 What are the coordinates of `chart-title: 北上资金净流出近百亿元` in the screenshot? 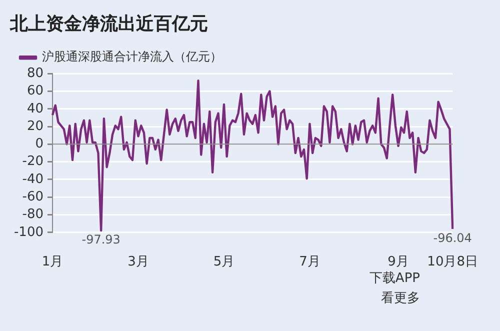 It's located at (108, 23).